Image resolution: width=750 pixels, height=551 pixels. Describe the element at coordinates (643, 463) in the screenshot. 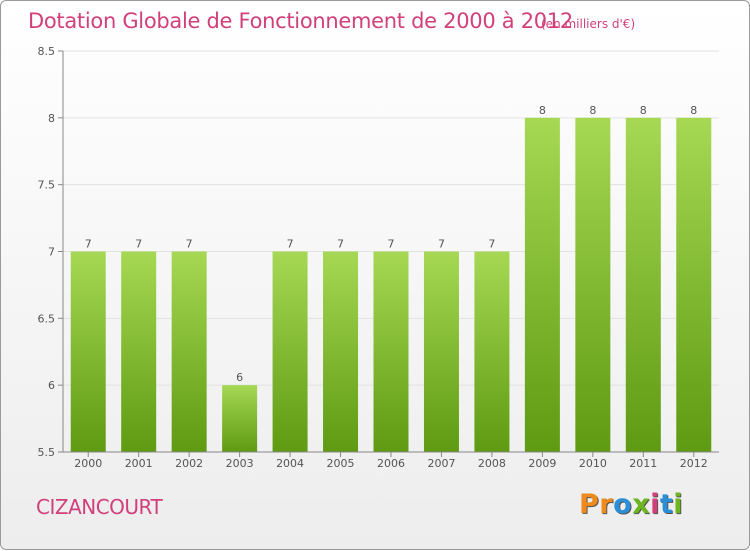

I see `x-tick-label: 2011` at that location.